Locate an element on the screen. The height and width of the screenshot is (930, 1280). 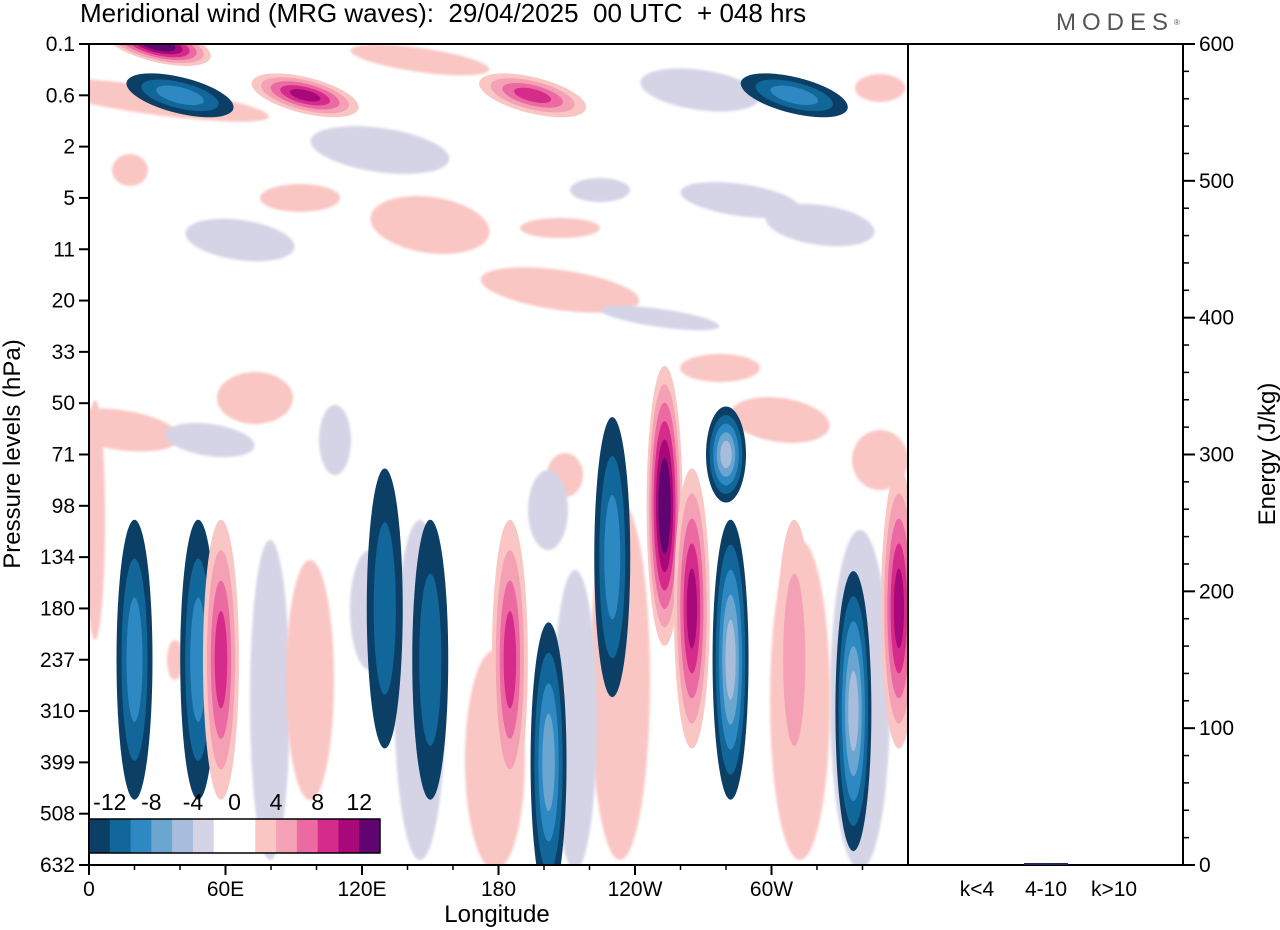
x-tick-label: 120E is located at coordinates (361, 889).